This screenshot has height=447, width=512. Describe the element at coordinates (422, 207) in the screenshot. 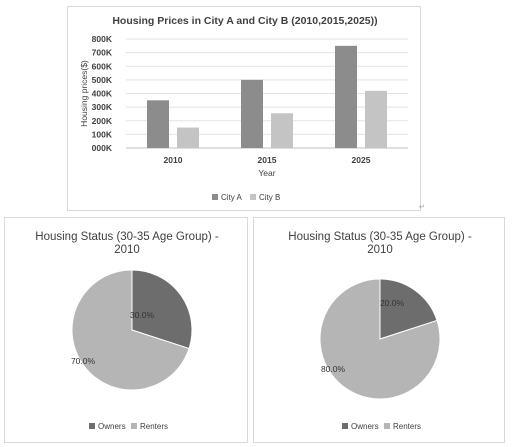

I see `paragraph-mark-icon: ↵` at that location.